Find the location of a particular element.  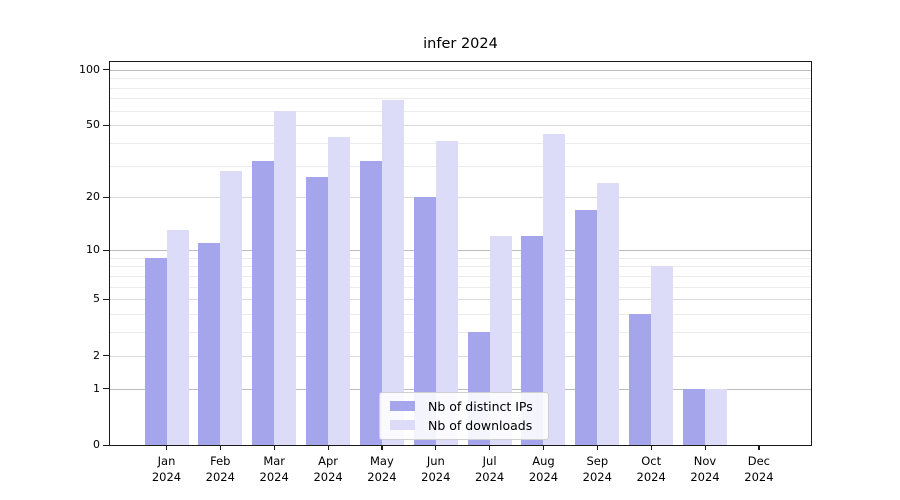

x-tick-label-sep-2024: Sep 2024 is located at coordinates (597, 469).